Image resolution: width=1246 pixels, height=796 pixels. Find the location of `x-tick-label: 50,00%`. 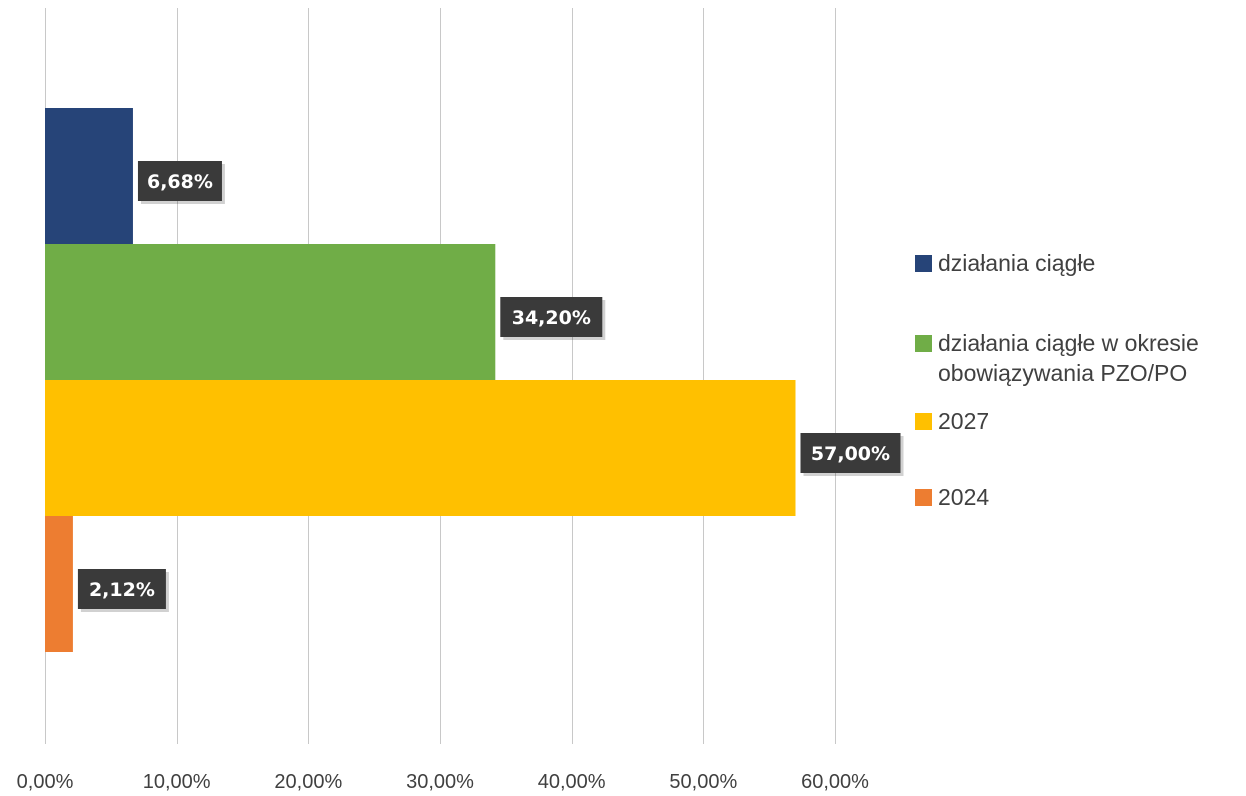

x-tick-label: 50,00% is located at coordinates (703, 782).